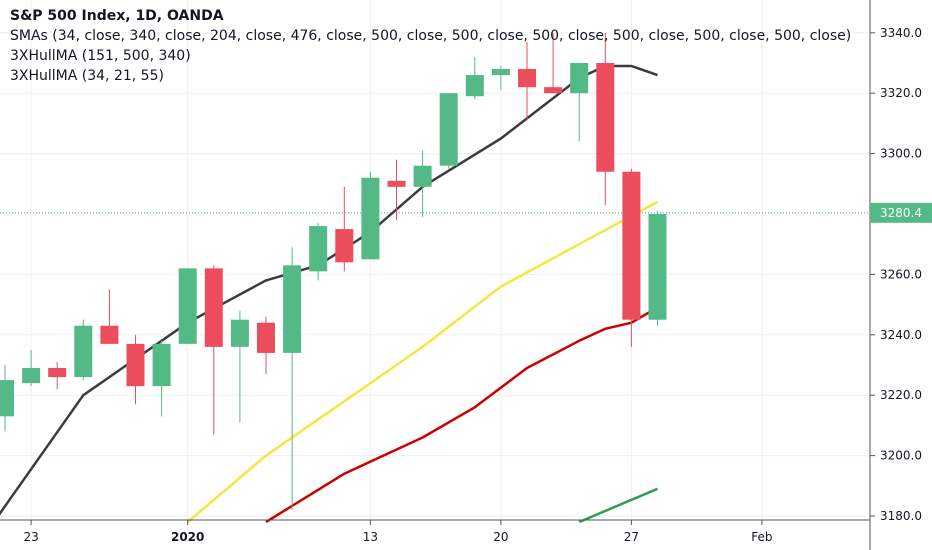 The width and height of the screenshot is (932, 550). What do you see at coordinates (500, 537) in the screenshot?
I see `x-tick-label: 20` at bounding box center [500, 537].